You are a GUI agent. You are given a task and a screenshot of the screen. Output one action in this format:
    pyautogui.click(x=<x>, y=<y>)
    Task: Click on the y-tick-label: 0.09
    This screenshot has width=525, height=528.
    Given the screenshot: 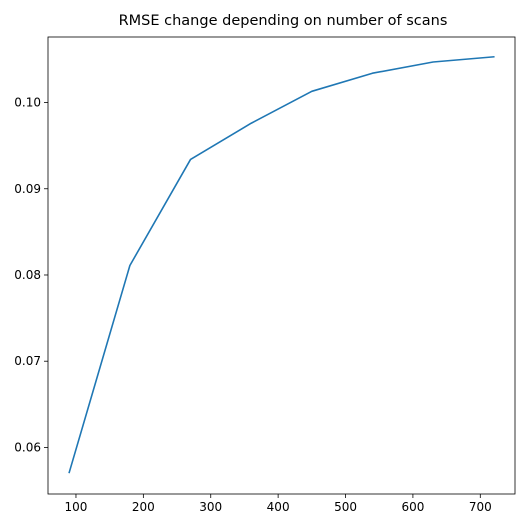 What is the action you would take?
    pyautogui.click(x=27, y=189)
    